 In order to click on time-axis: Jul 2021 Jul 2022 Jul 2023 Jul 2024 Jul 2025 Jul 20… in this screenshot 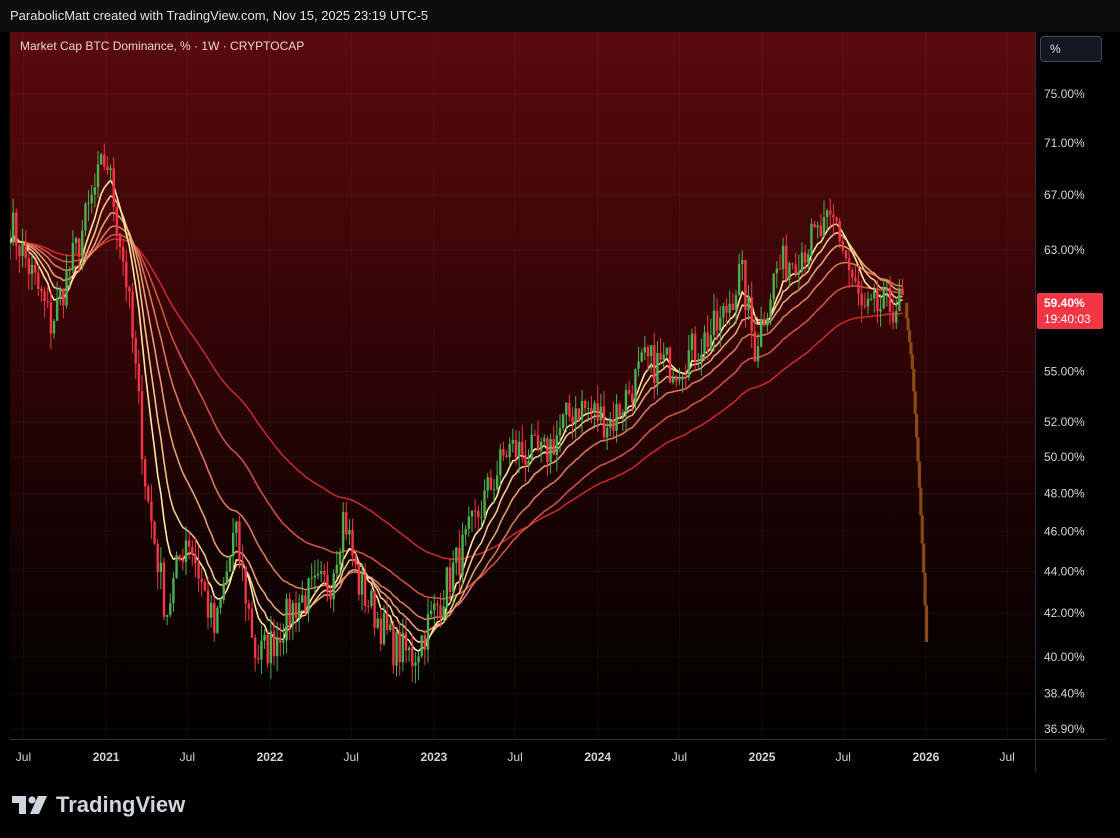, I will do `click(522, 755)`.